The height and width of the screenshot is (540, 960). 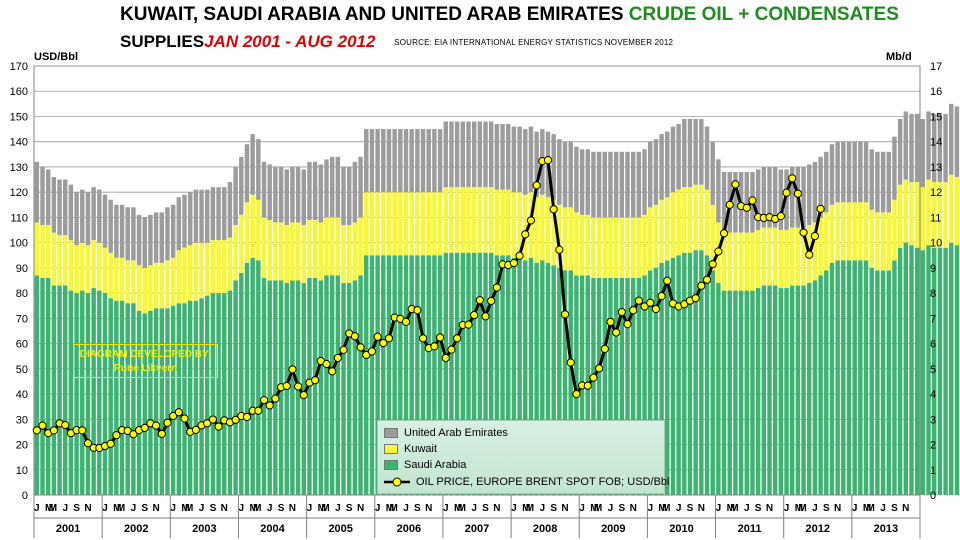 What do you see at coordinates (933, 345) in the screenshot?
I see `y-tick-right: 6` at bounding box center [933, 345].